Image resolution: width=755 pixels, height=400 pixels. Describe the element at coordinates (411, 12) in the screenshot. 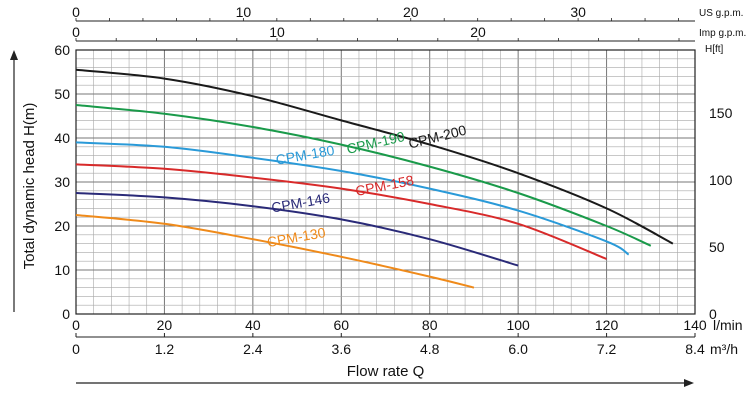

I see `us-gpm-tick-label: 20` at that location.